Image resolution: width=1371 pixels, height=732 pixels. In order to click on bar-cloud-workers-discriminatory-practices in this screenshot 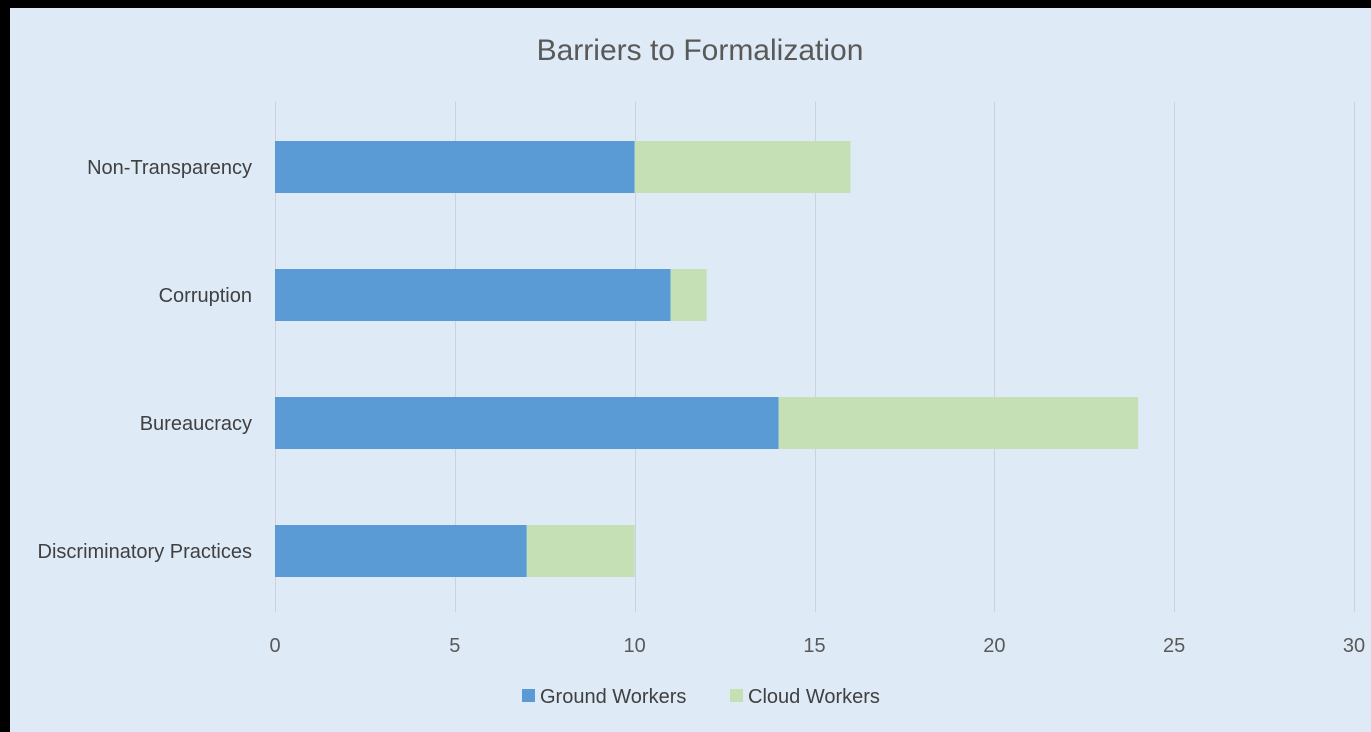, I will do `click(580, 551)`.